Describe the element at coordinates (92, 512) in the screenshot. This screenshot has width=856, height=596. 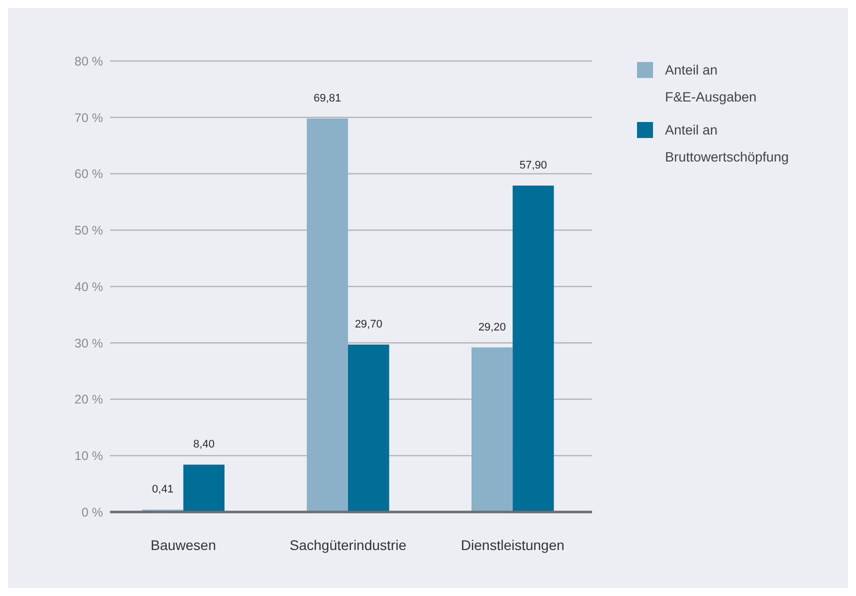
I see `y-tick-label: 0 %` at that location.